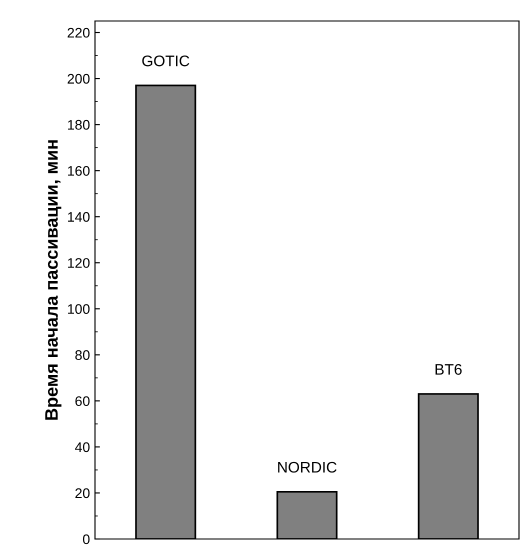 This screenshot has width=521, height=551. Describe the element at coordinates (79, 217) in the screenshot. I see `y-tick-label: 140` at that location.